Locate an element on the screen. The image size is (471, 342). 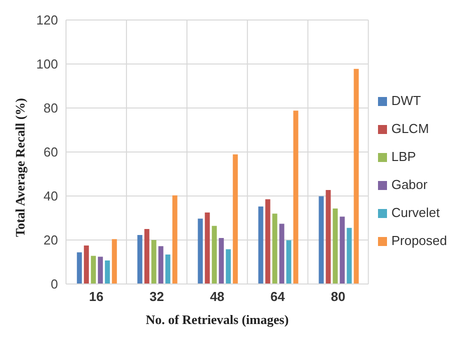
legend-label: GLCM is located at coordinates (410, 128).